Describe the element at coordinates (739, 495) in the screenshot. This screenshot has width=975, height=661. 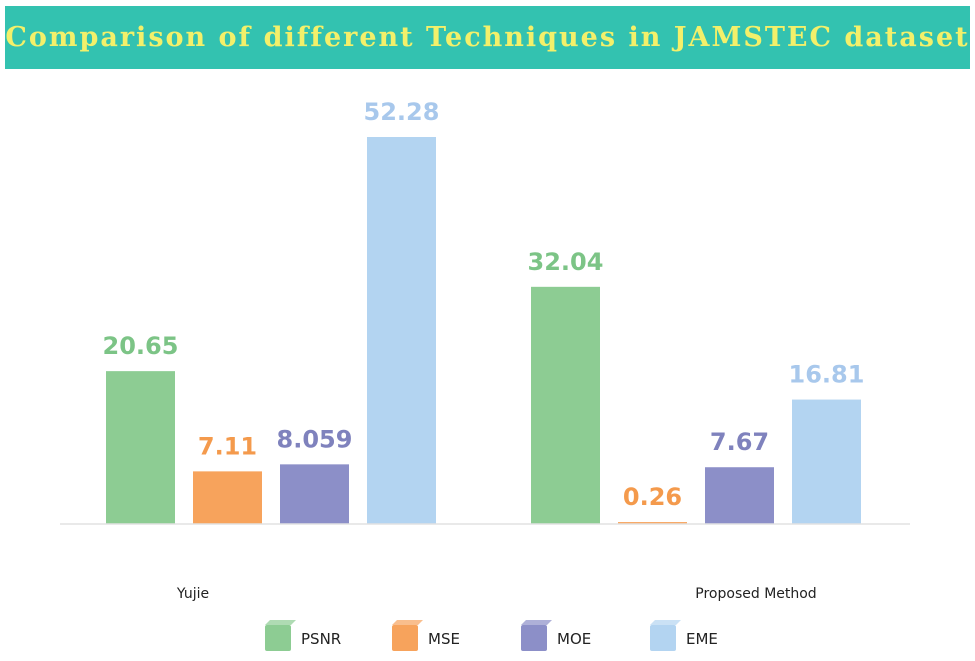
I see `bar-moe-proposed-method` at that location.